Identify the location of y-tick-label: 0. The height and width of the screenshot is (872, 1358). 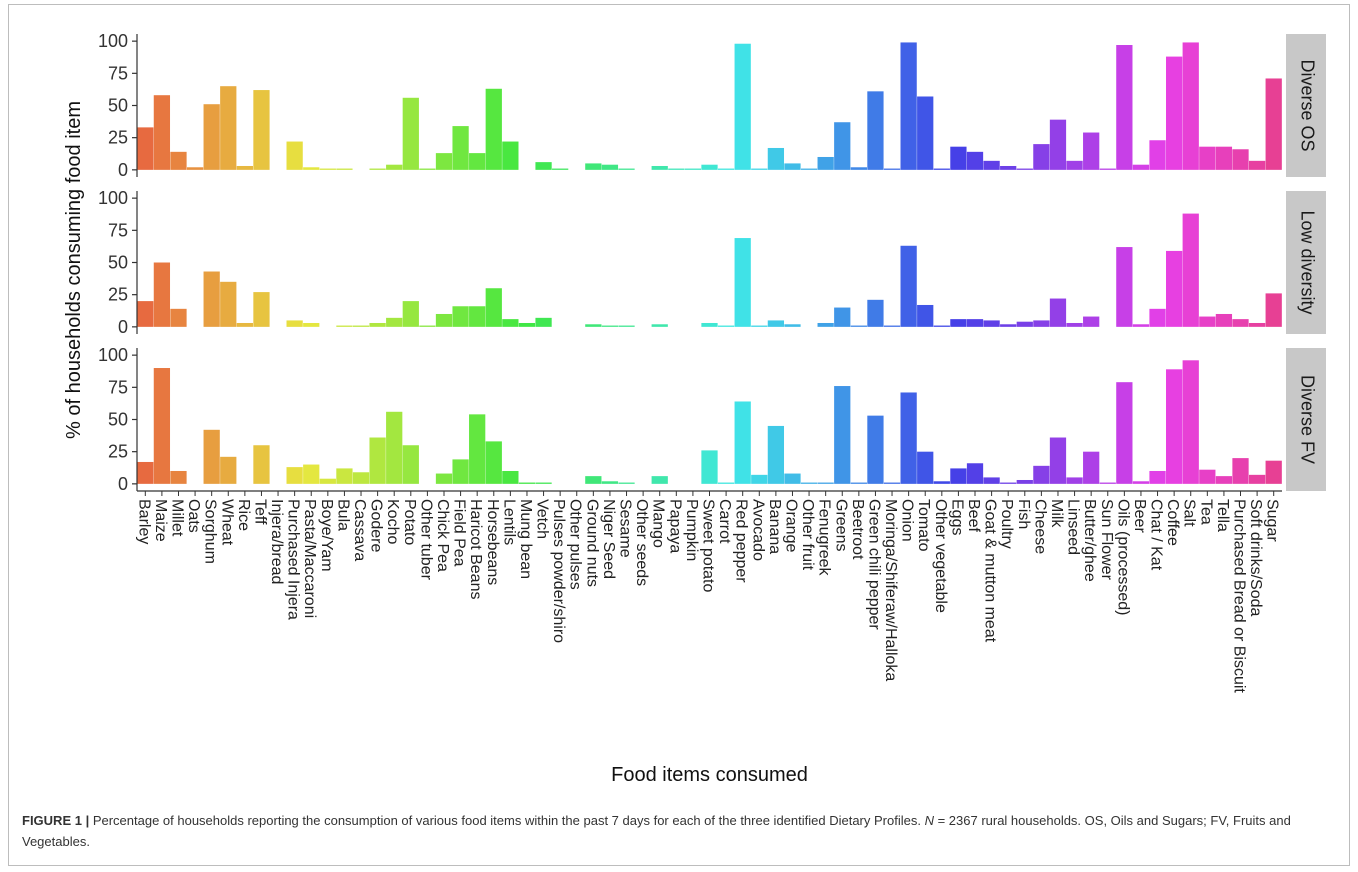
(123, 170).